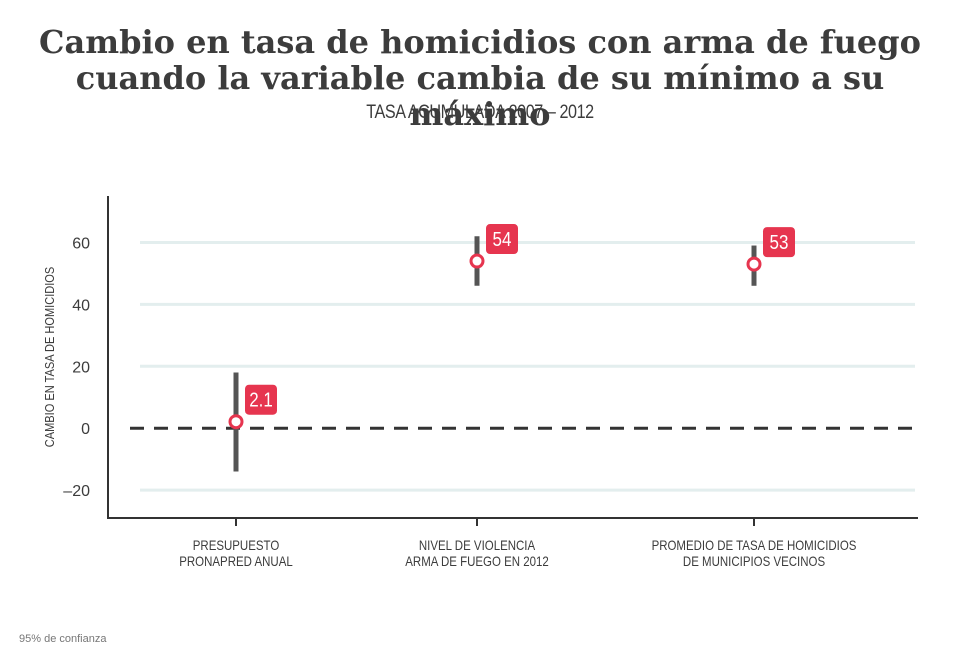  Describe the element at coordinates (236, 545) in the screenshot. I see `x-category-label: PRESUPUESTO` at that location.